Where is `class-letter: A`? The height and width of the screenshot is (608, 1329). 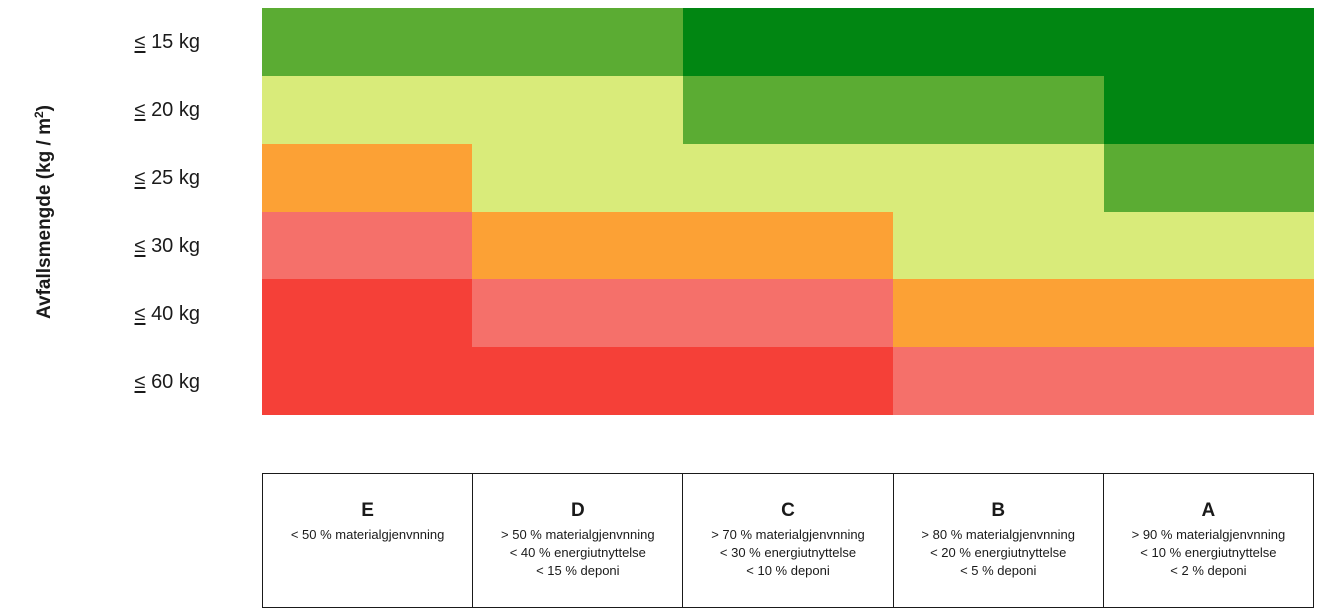 class-letter: A is located at coordinates (1208, 510).